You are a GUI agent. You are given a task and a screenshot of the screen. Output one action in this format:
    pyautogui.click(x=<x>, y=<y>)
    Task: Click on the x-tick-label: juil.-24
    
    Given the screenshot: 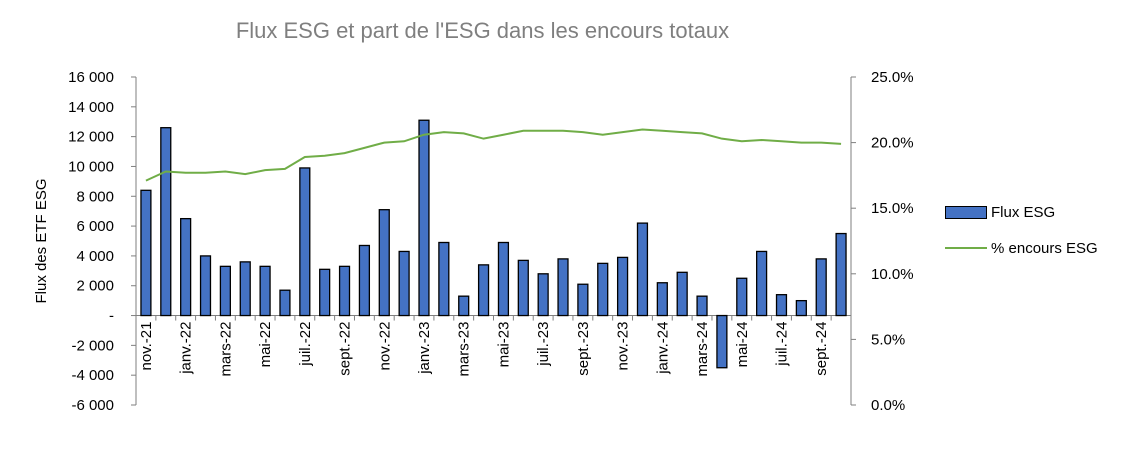 What is the action you would take?
    pyautogui.click(x=781, y=344)
    